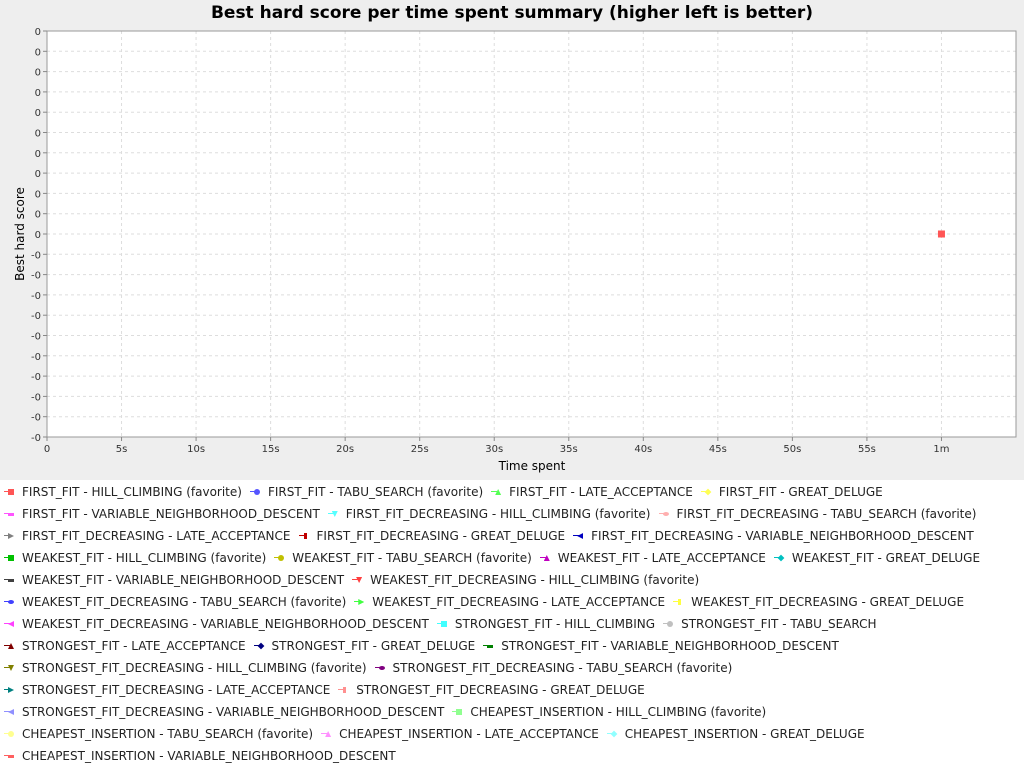 This screenshot has height=768, width=1024. Describe the element at coordinates (941, 449) in the screenshot. I see `x-tick-label: 1m` at that location.